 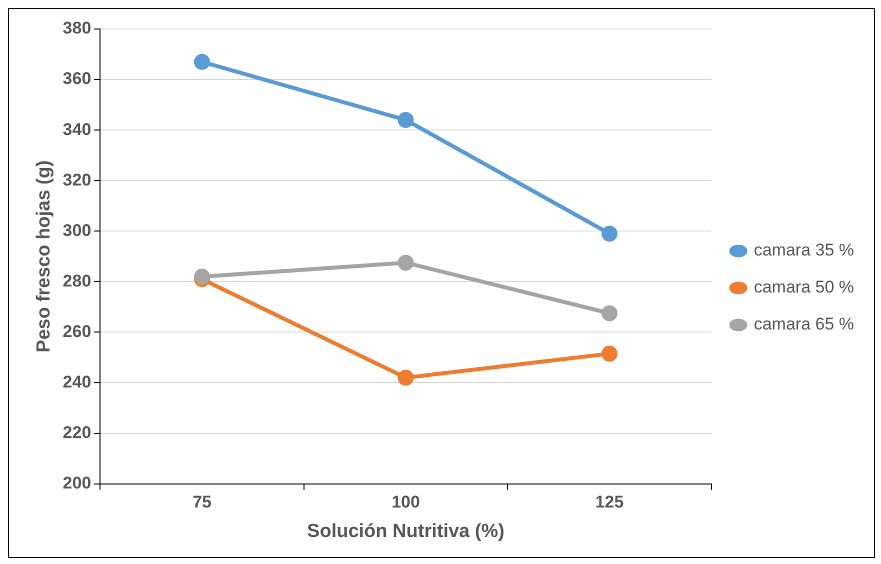 What do you see at coordinates (202, 502) in the screenshot?
I see `x-tick-label: 75` at bounding box center [202, 502].